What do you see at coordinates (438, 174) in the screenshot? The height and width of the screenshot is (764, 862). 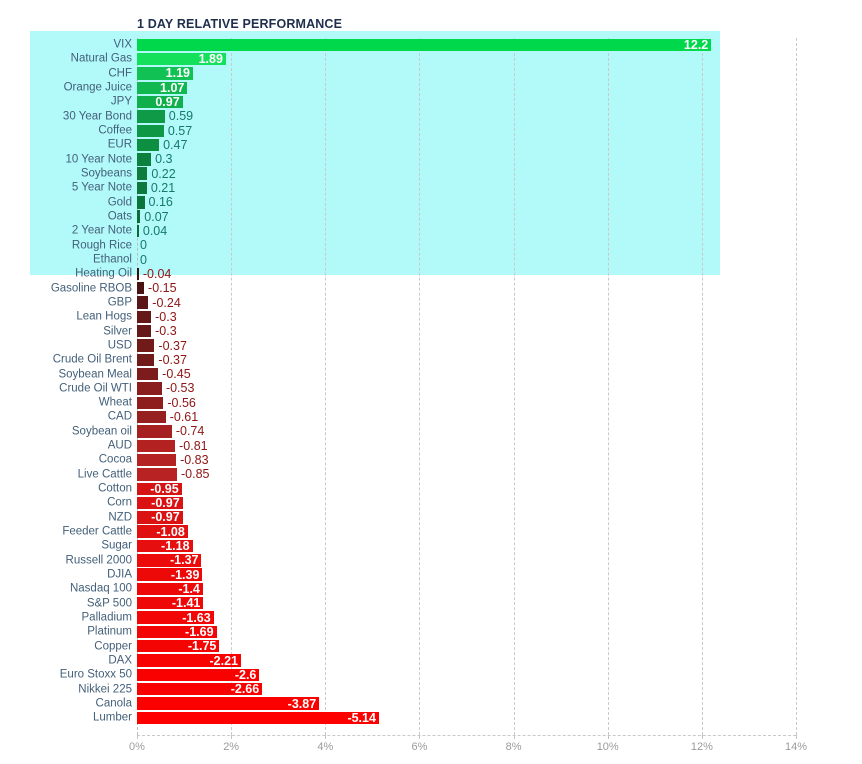 I see `chart-row: Soybeans 0.22` at bounding box center [438, 174].